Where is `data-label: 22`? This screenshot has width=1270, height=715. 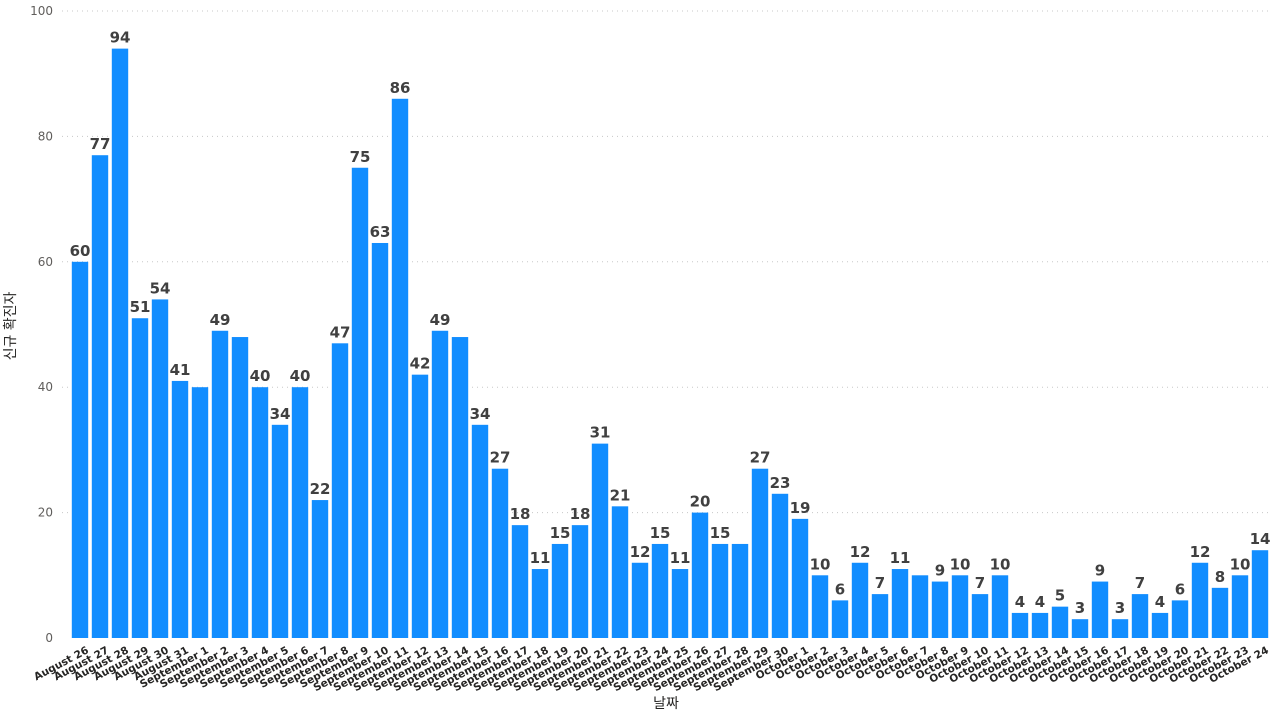
data-label: 22 is located at coordinates (320, 489).